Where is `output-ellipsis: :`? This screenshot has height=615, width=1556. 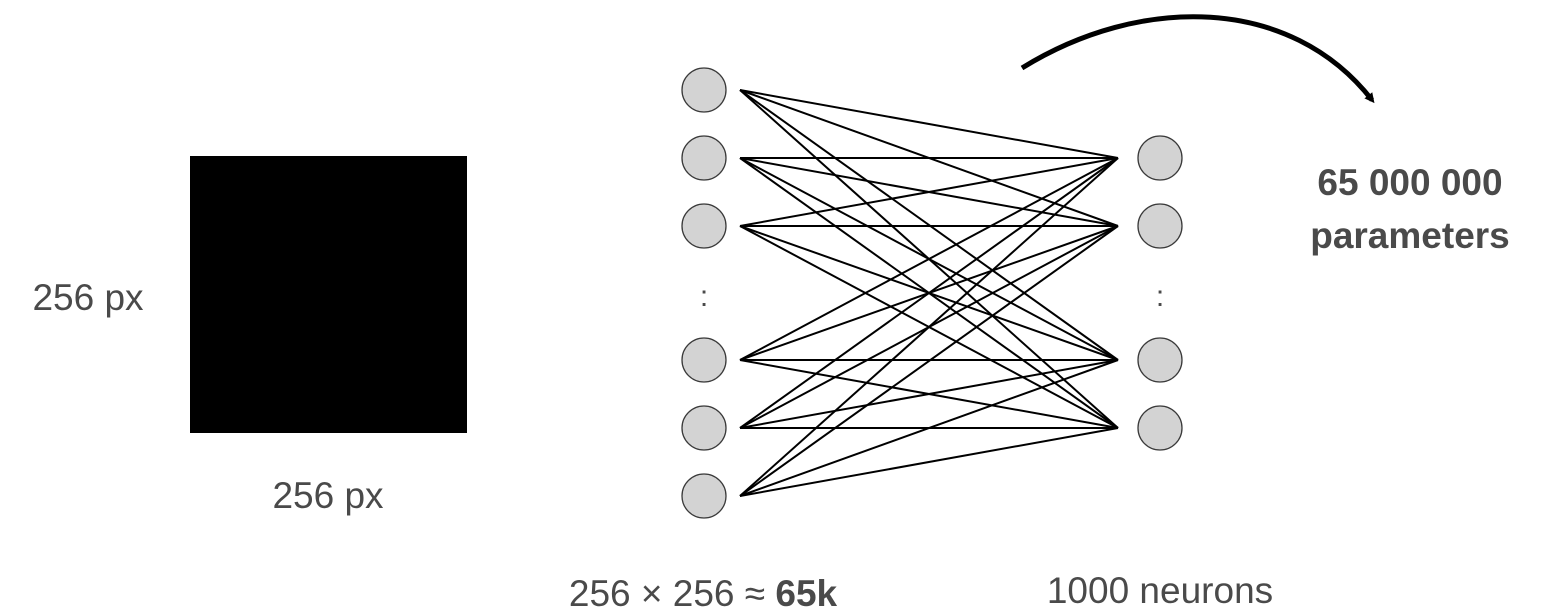 output-ellipsis: : is located at coordinates (1160, 296).